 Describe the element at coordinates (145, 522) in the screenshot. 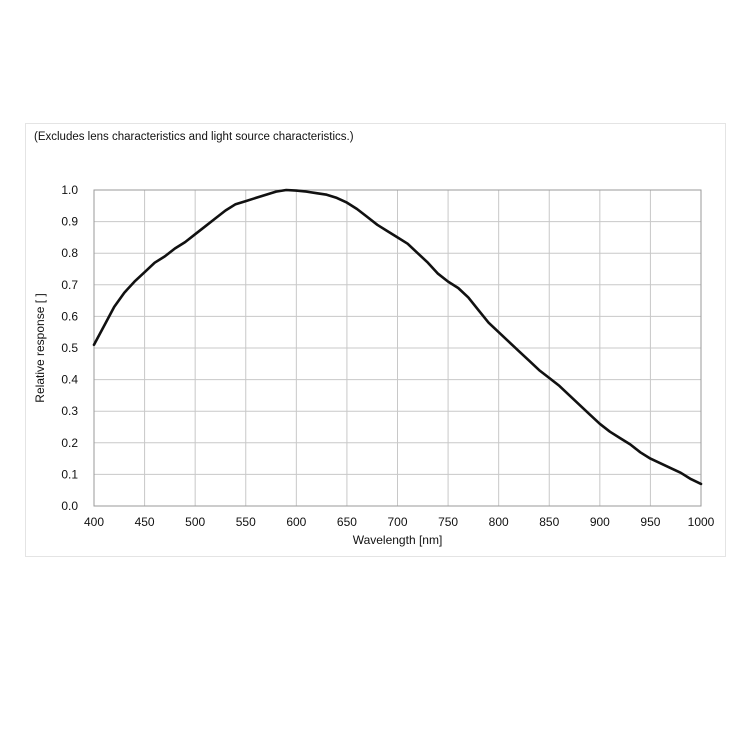

I see `x-tick-label: 450` at that location.